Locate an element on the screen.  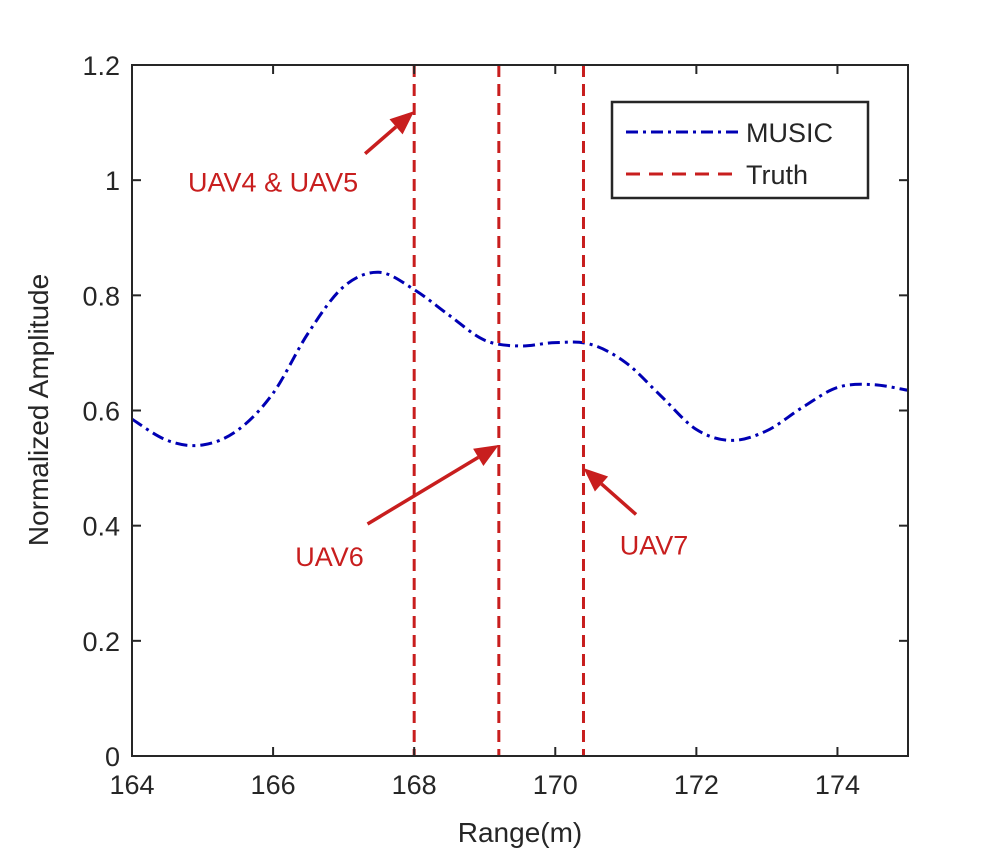
y-tick-label: 0 is located at coordinates (112, 757).